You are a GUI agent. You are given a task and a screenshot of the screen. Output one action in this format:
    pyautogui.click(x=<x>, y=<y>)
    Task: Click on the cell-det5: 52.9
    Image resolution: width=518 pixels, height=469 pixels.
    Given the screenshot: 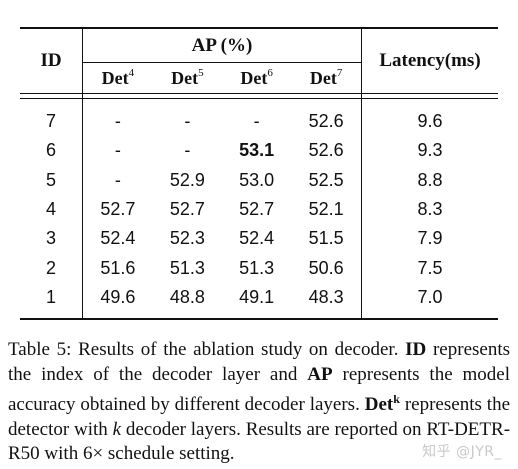 What is the action you would take?
    pyautogui.click(x=187, y=179)
    